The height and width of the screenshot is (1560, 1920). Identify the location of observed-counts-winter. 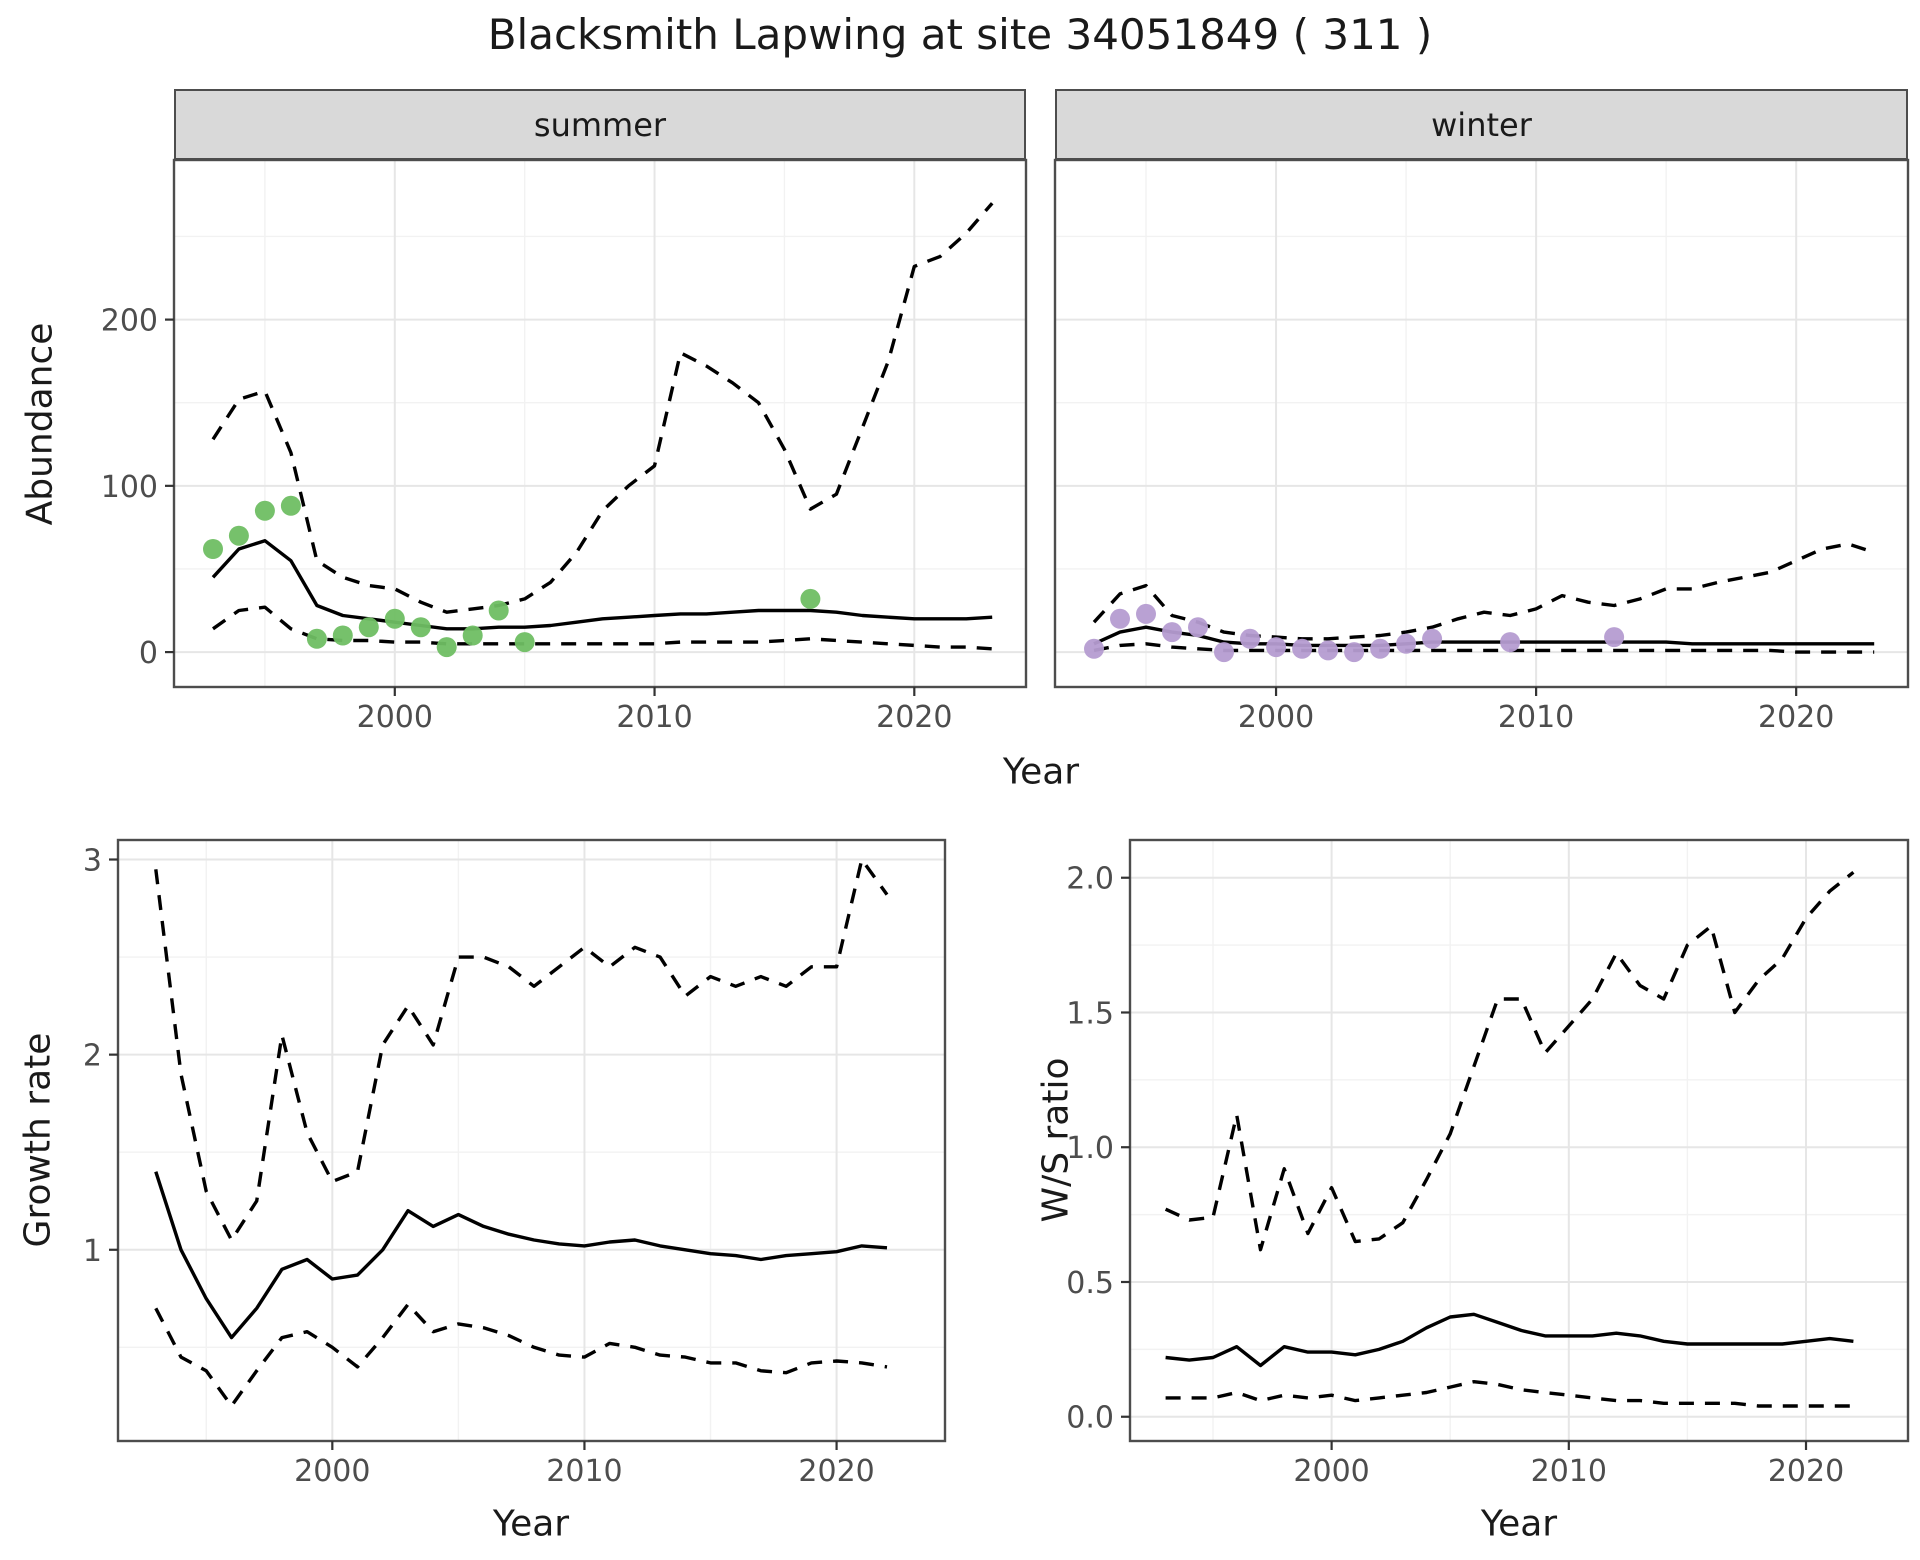
(1354, 633).